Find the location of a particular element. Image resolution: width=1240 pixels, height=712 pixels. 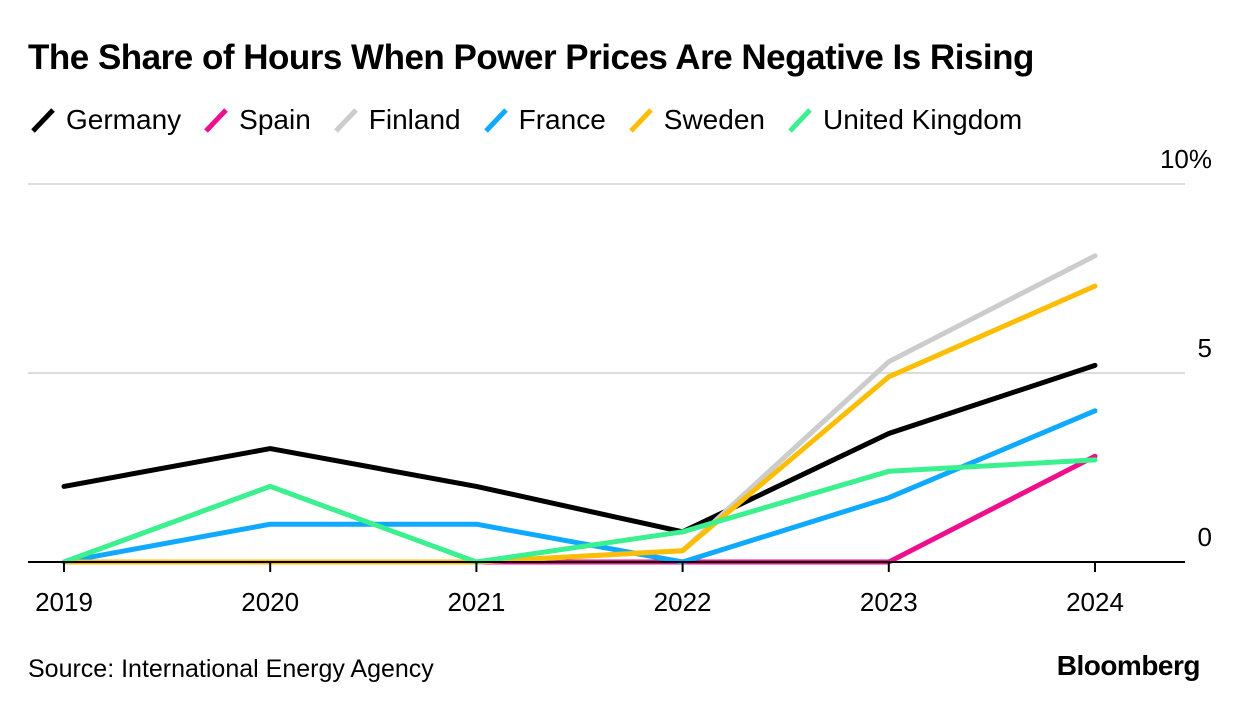

legend-item: France is located at coordinates (543, 120).